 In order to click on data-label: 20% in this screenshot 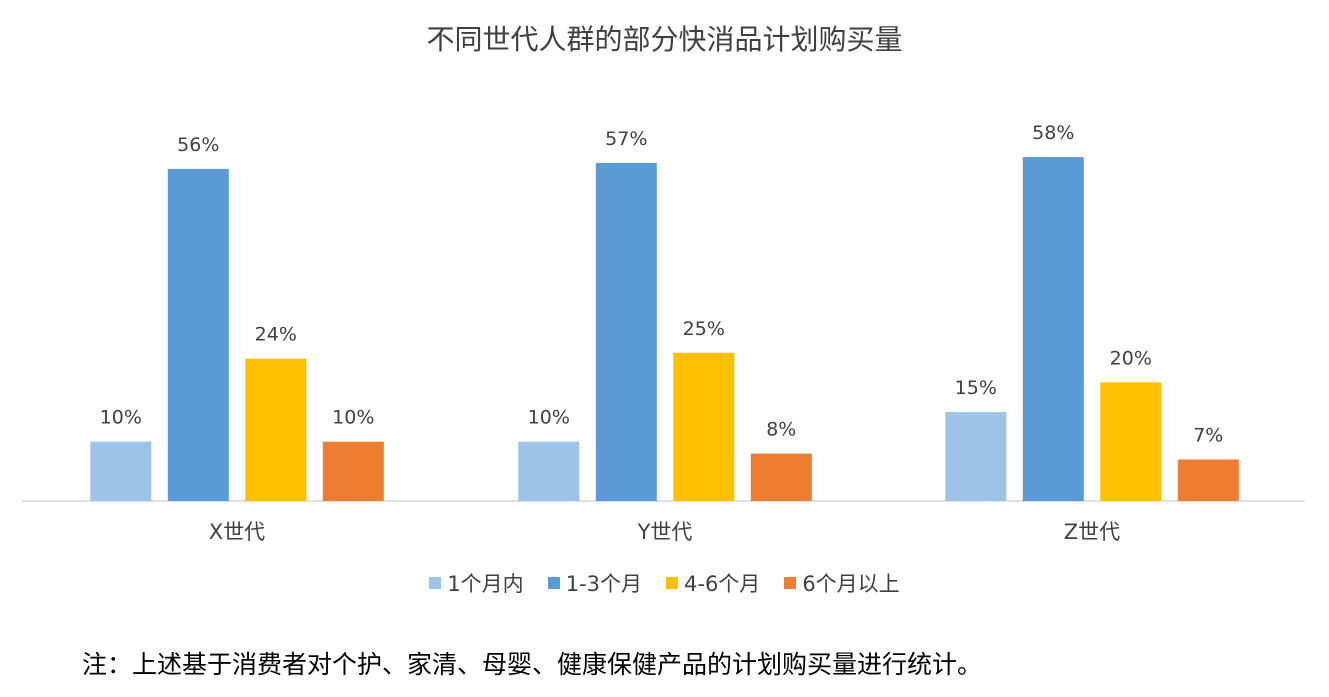, I will do `click(1131, 358)`.